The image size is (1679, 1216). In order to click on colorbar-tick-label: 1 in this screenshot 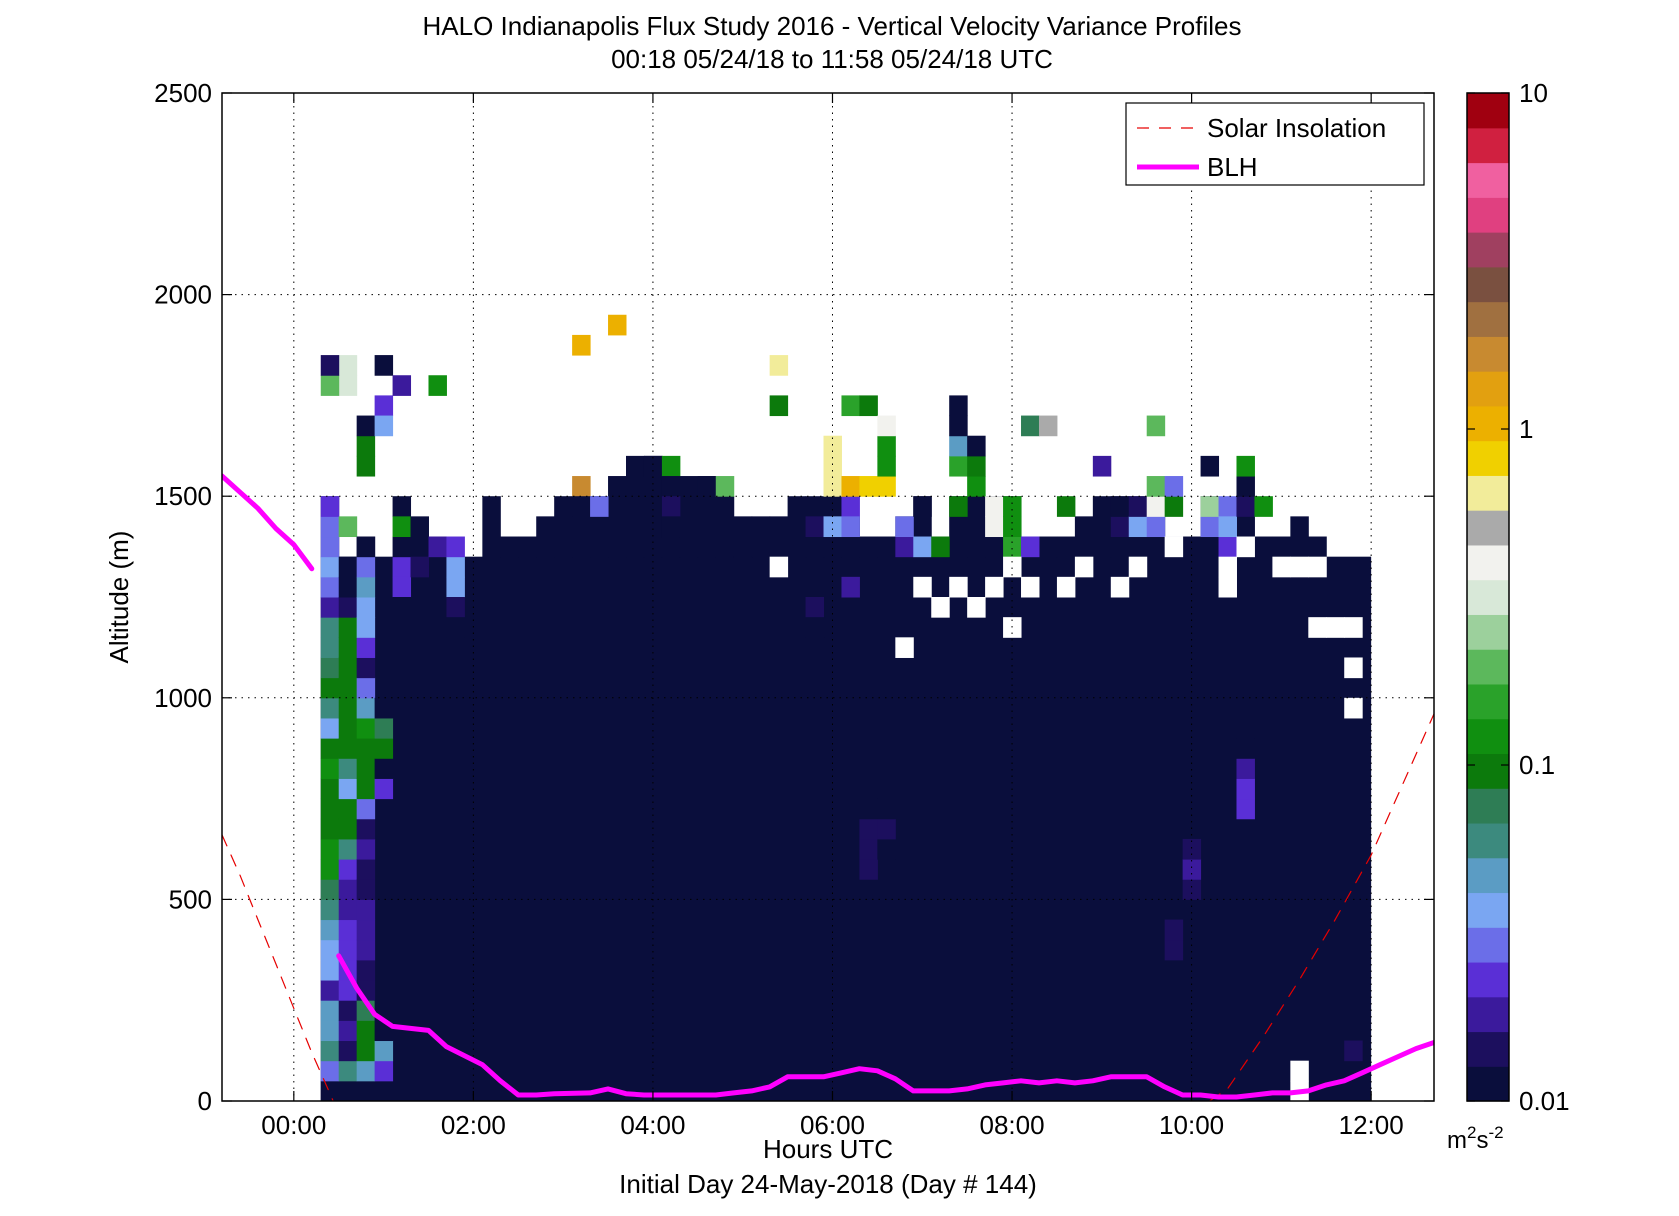, I will do `click(1526, 429)`.